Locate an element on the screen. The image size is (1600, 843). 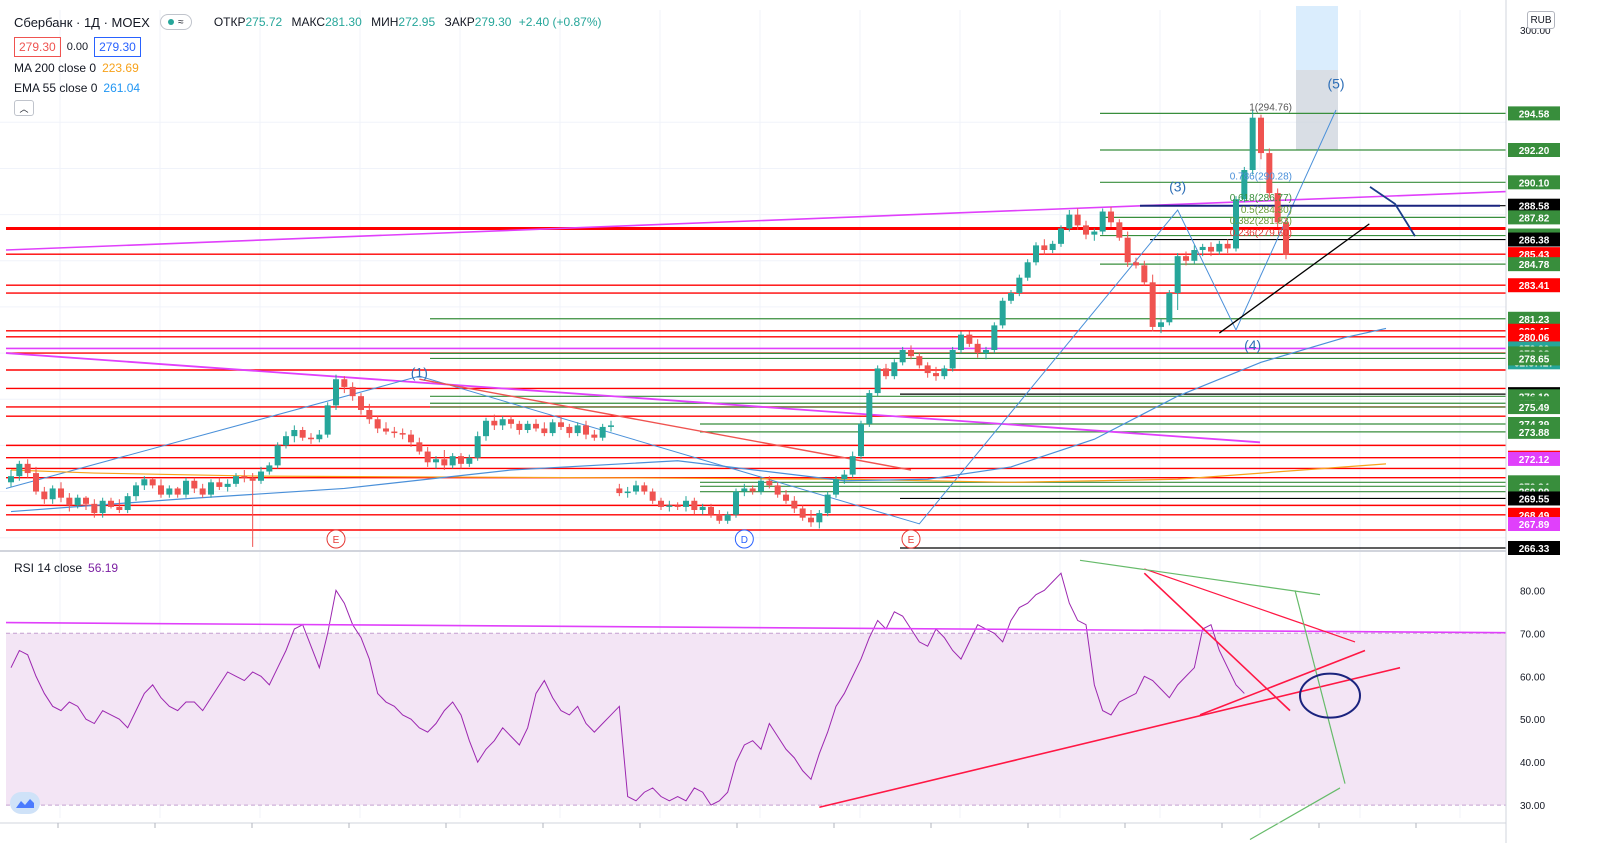
price-label-text: 281.23 is located at coordinates (1534, 320).